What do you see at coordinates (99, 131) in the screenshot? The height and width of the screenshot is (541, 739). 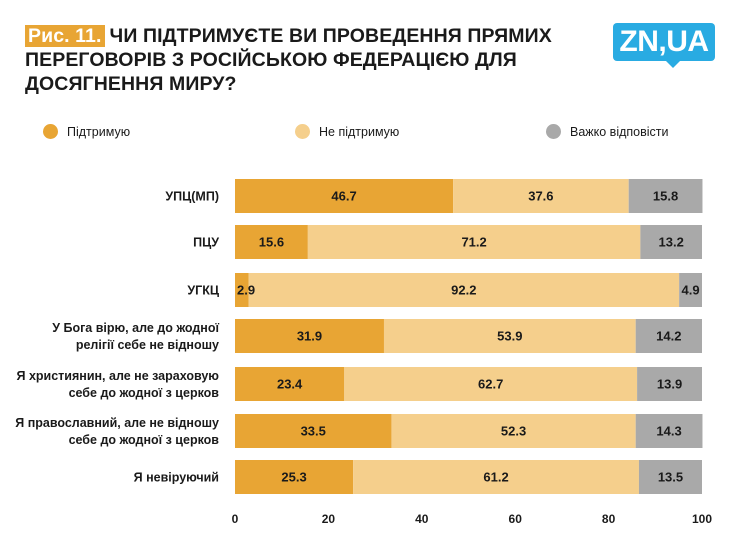 I see `legend-label-support: Підтримую` at bounding box center [99, 131].